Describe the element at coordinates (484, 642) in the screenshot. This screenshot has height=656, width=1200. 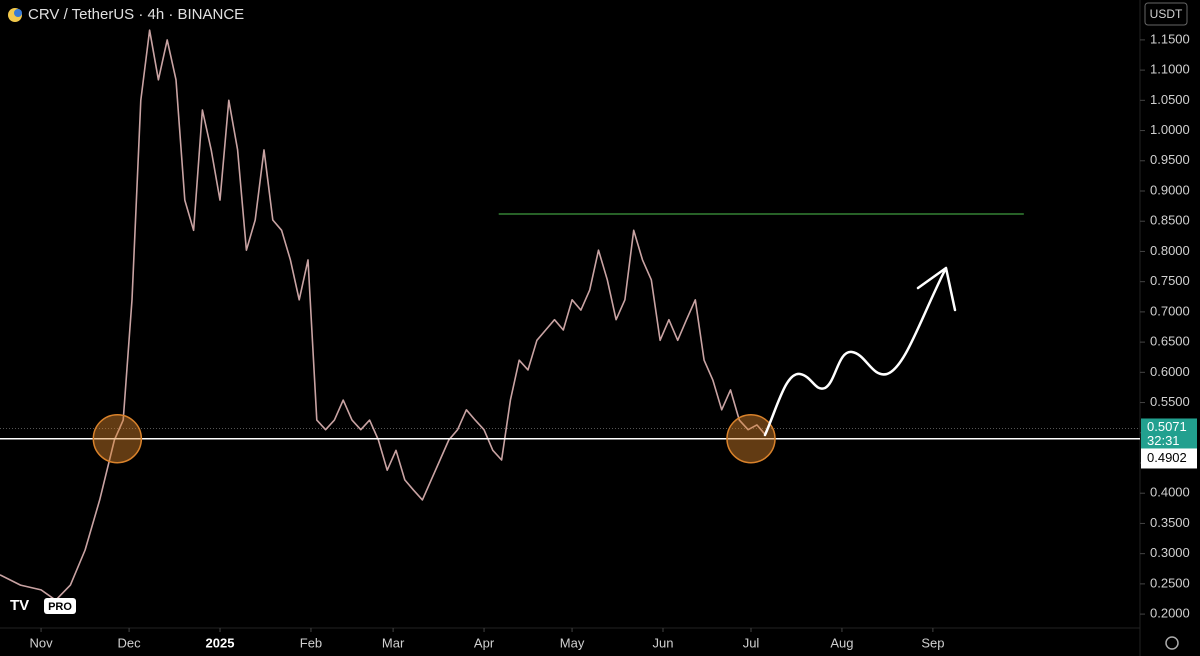
I see `x-tick-label: Apr` at that location.